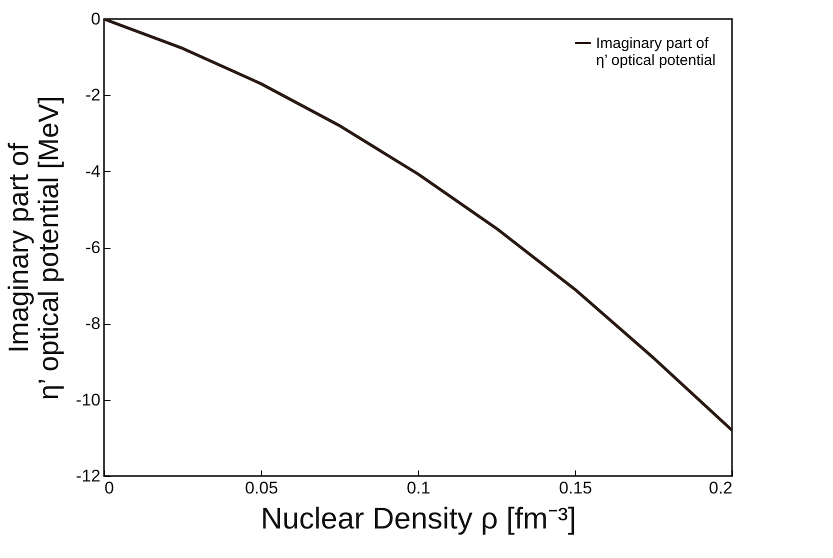 The height and width of the screenshot is (558, 833). Describe the element at coordinates (88, 400) in the screenshot. I see `y-tick-label: -10` at that location.